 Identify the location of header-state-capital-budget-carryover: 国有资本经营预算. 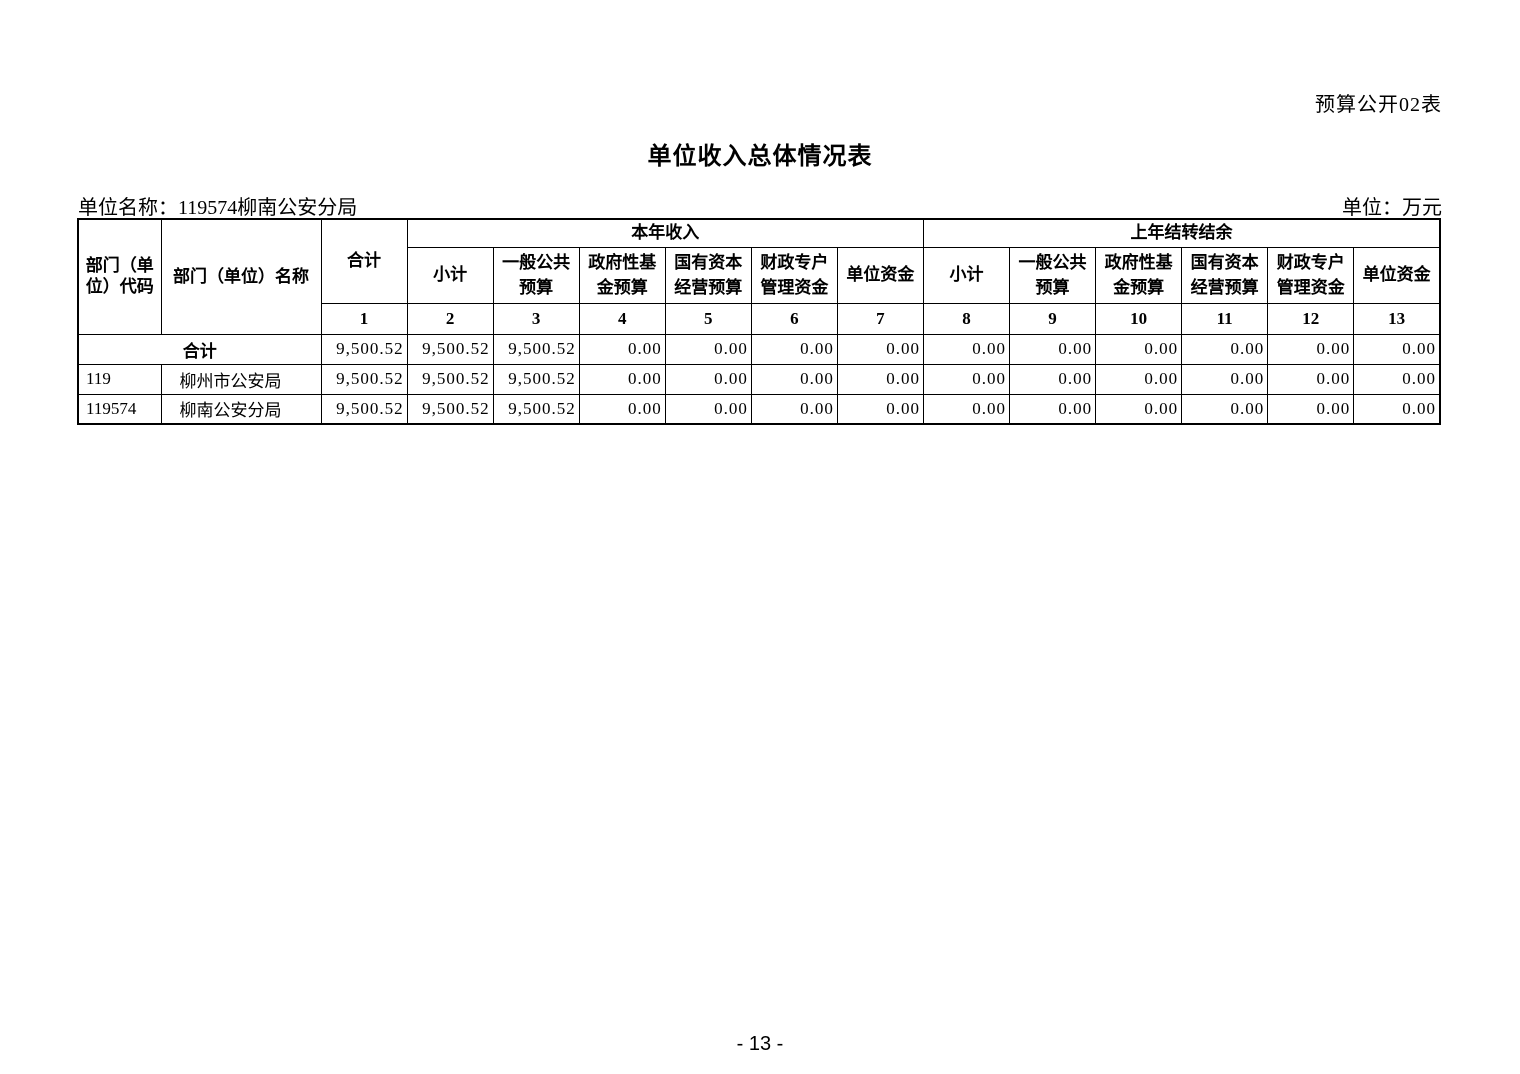
(1225, 275).